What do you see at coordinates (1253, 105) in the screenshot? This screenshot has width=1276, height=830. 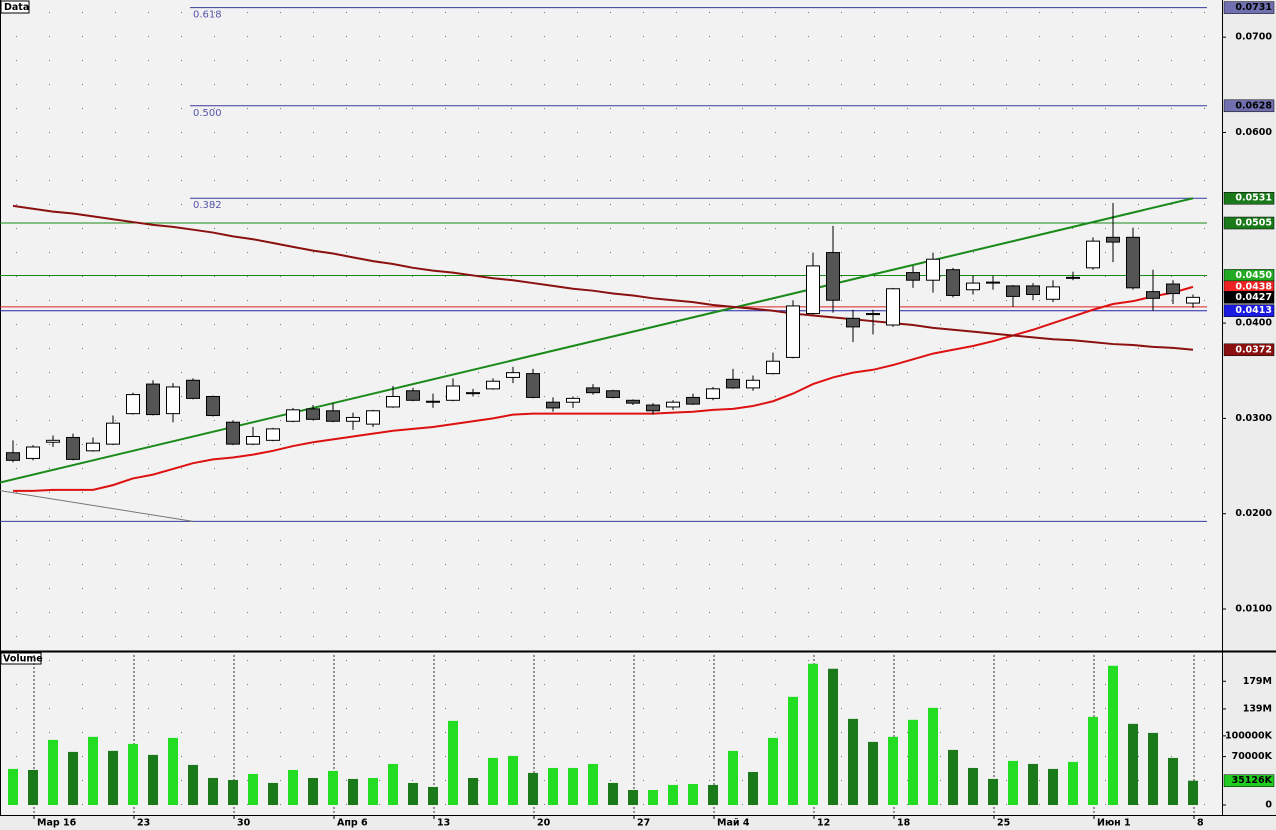 I see `price-tag-label: 0.0628` at bounding box center [1253, 105].